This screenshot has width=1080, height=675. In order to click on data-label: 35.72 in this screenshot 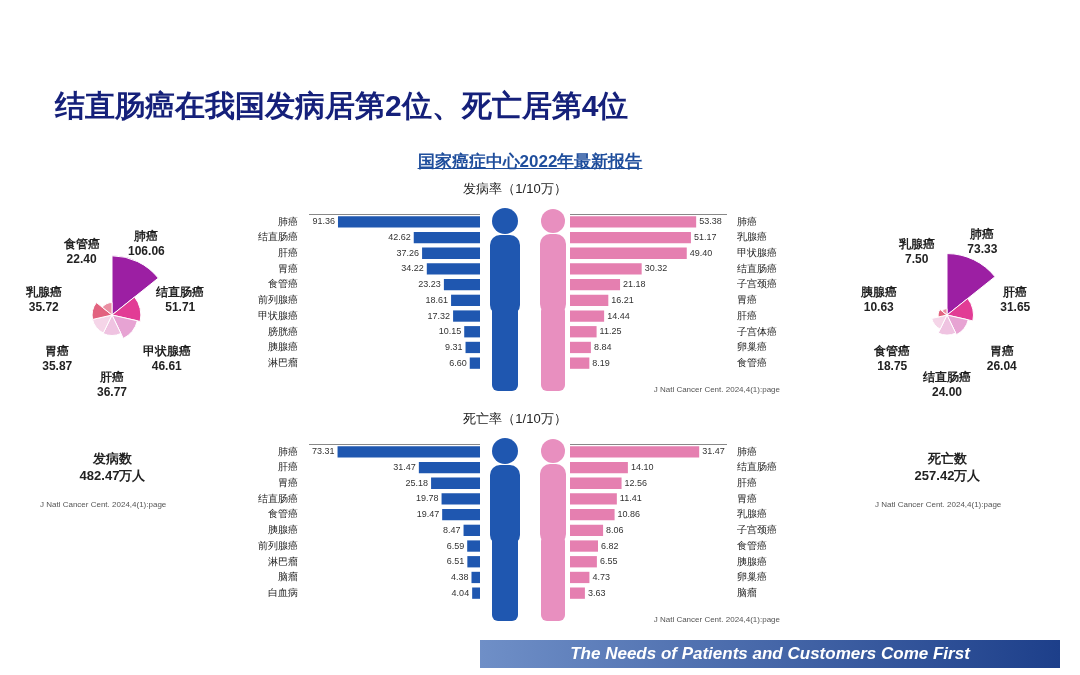, I will do `click(44, 306)`.